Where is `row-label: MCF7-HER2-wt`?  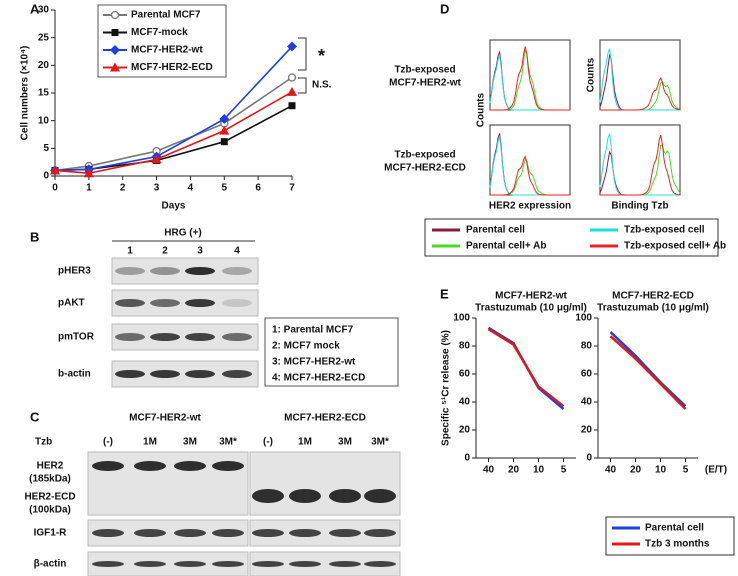
row-label: MCF7-HER2-wt is located at coordinates (425, 83).